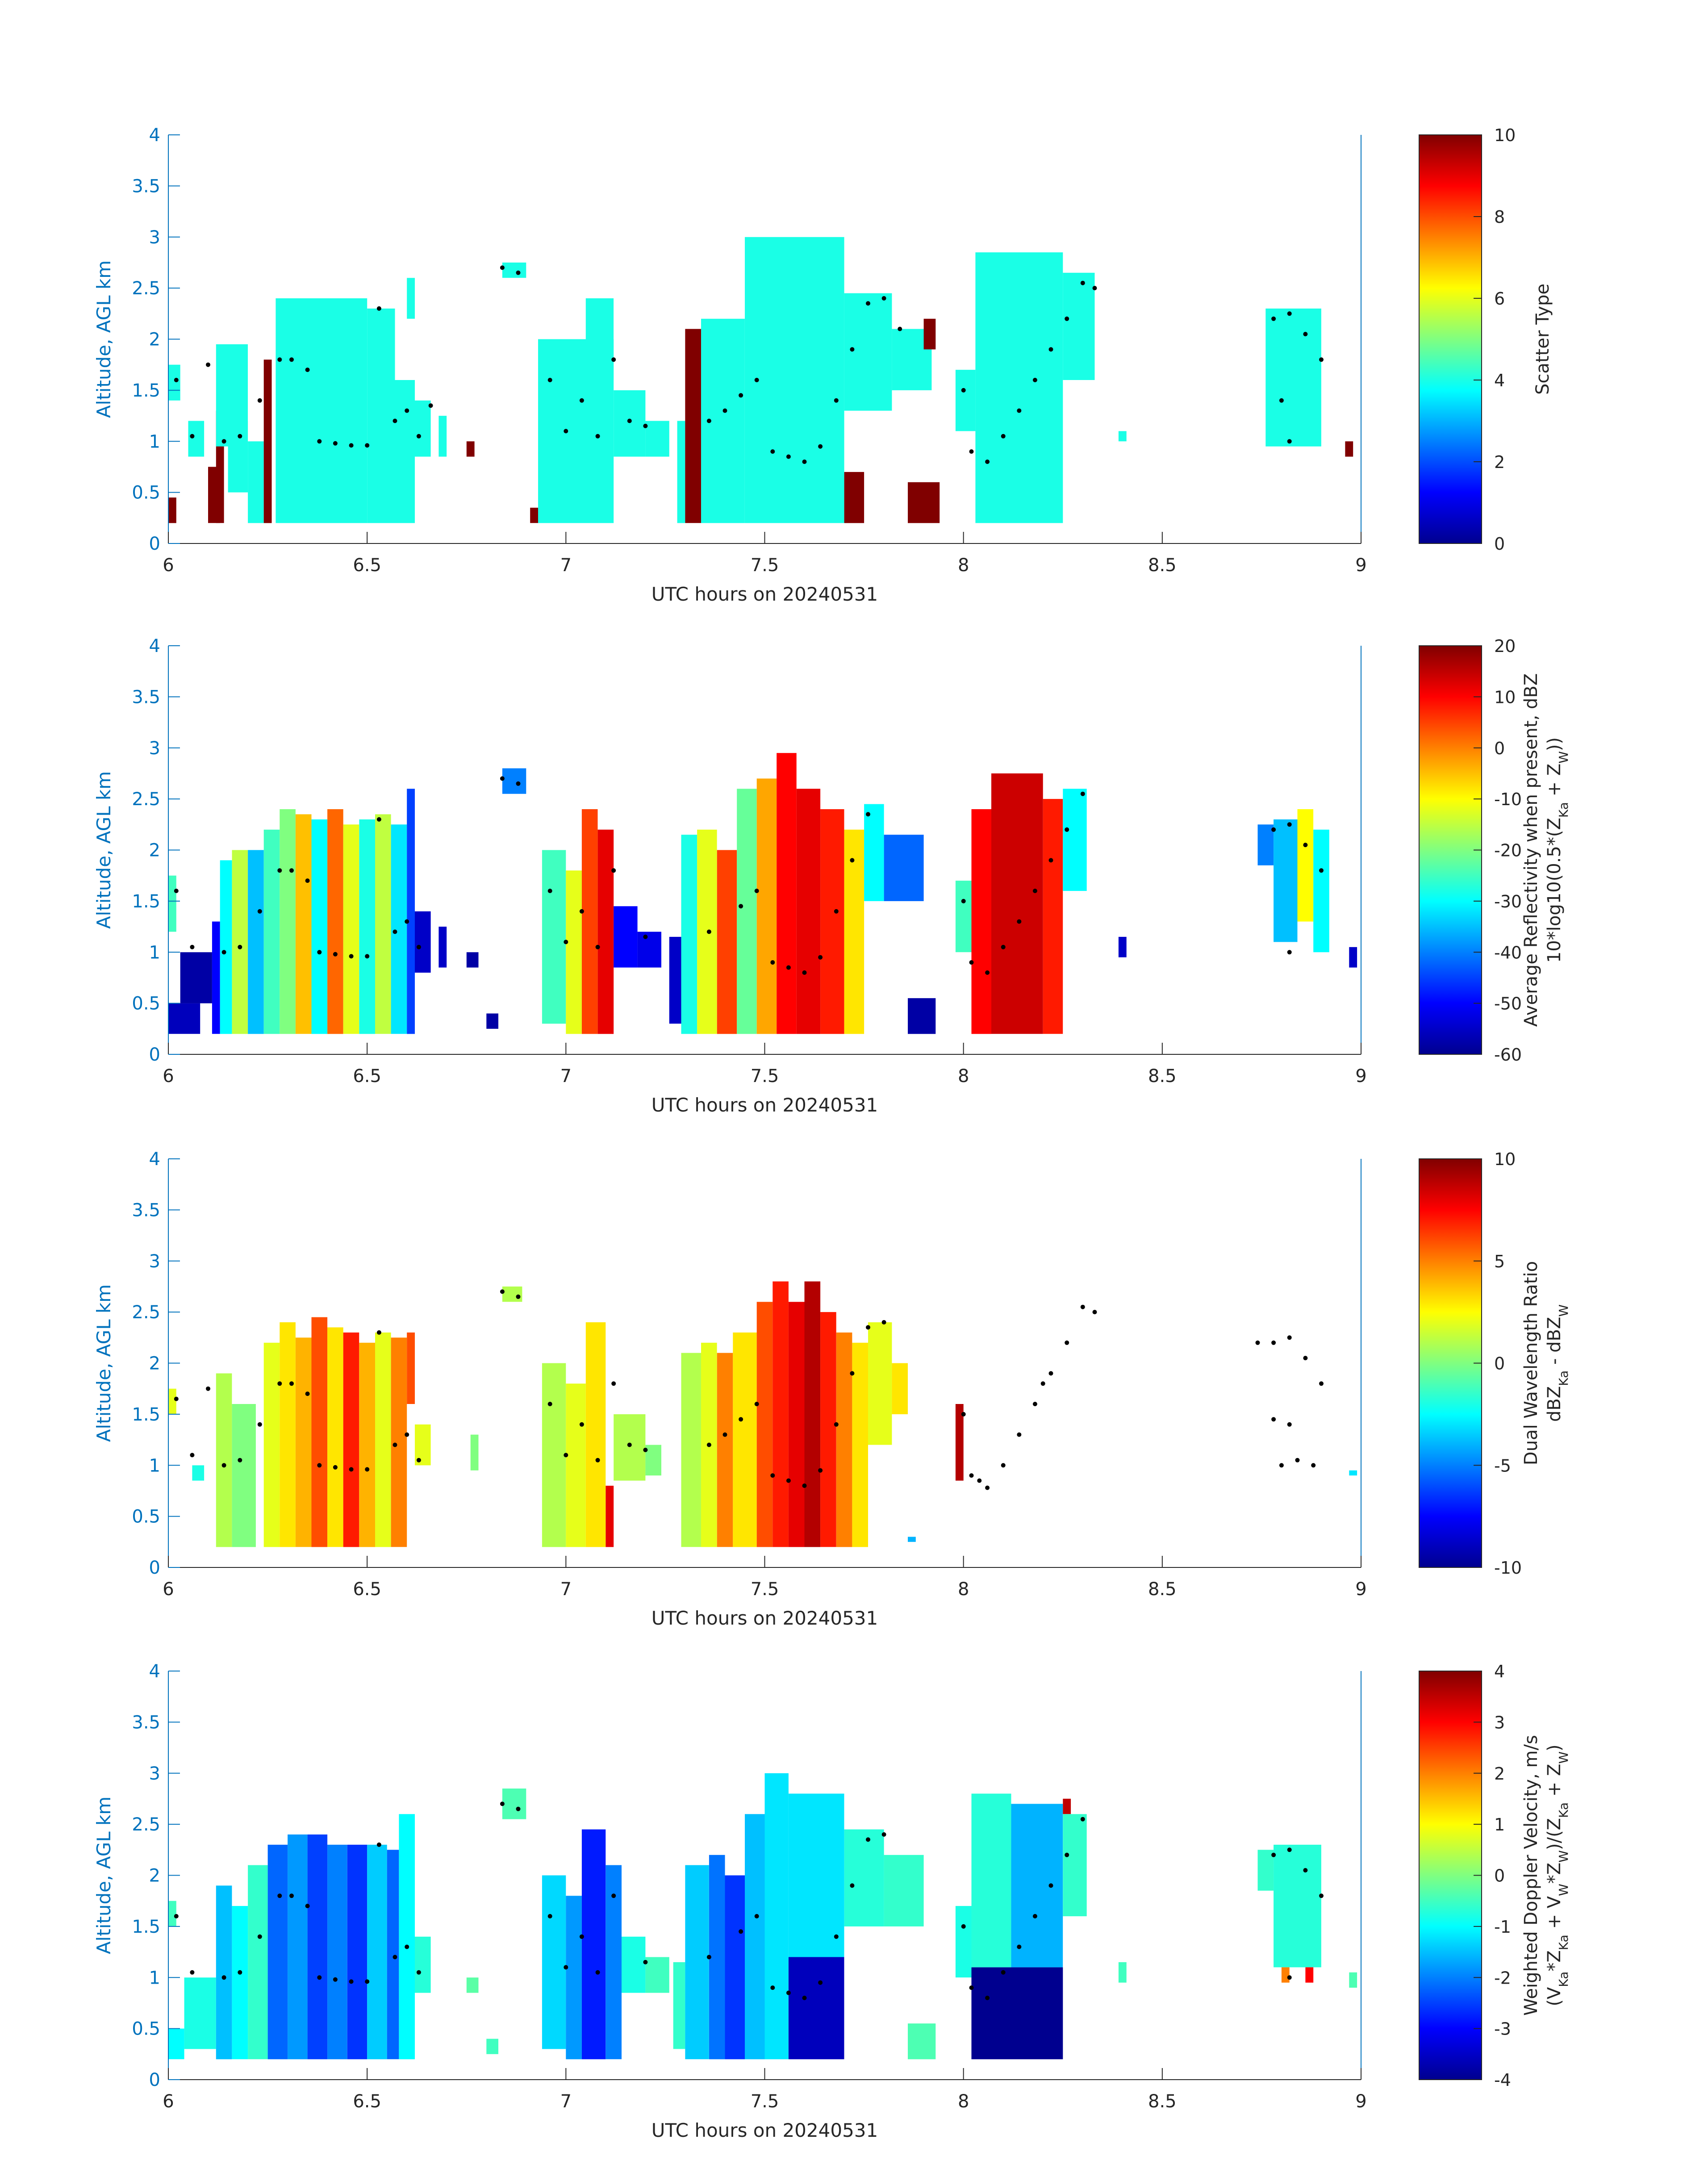 This screenshot has width=1708, height=2177. What do you see at coordinates (146, 1414) in the screenshot?
I see `y-tick-label: 1.5` at bounding box center [146, 1414].